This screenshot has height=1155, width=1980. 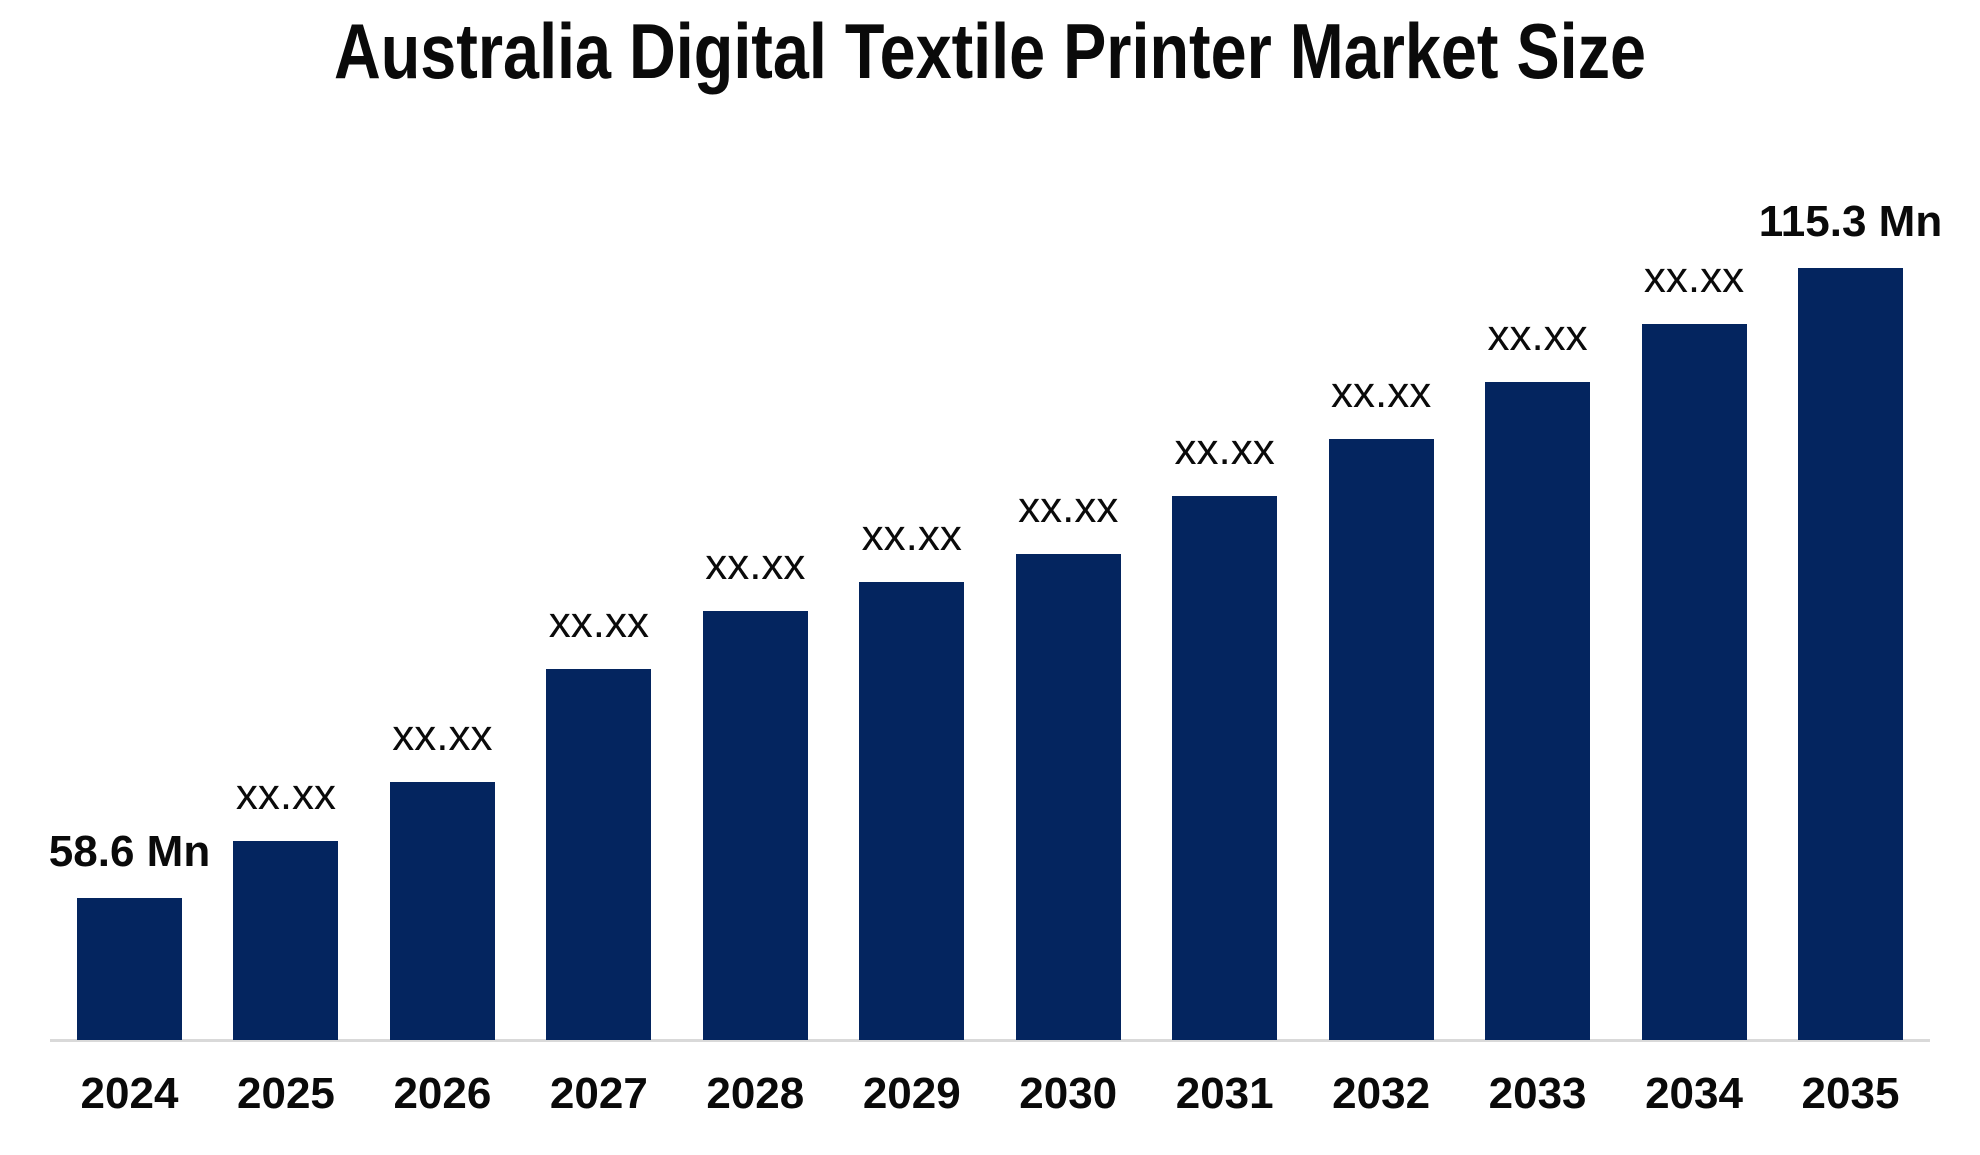 I want to click on bar-2033, so click(x=1538, y=711).